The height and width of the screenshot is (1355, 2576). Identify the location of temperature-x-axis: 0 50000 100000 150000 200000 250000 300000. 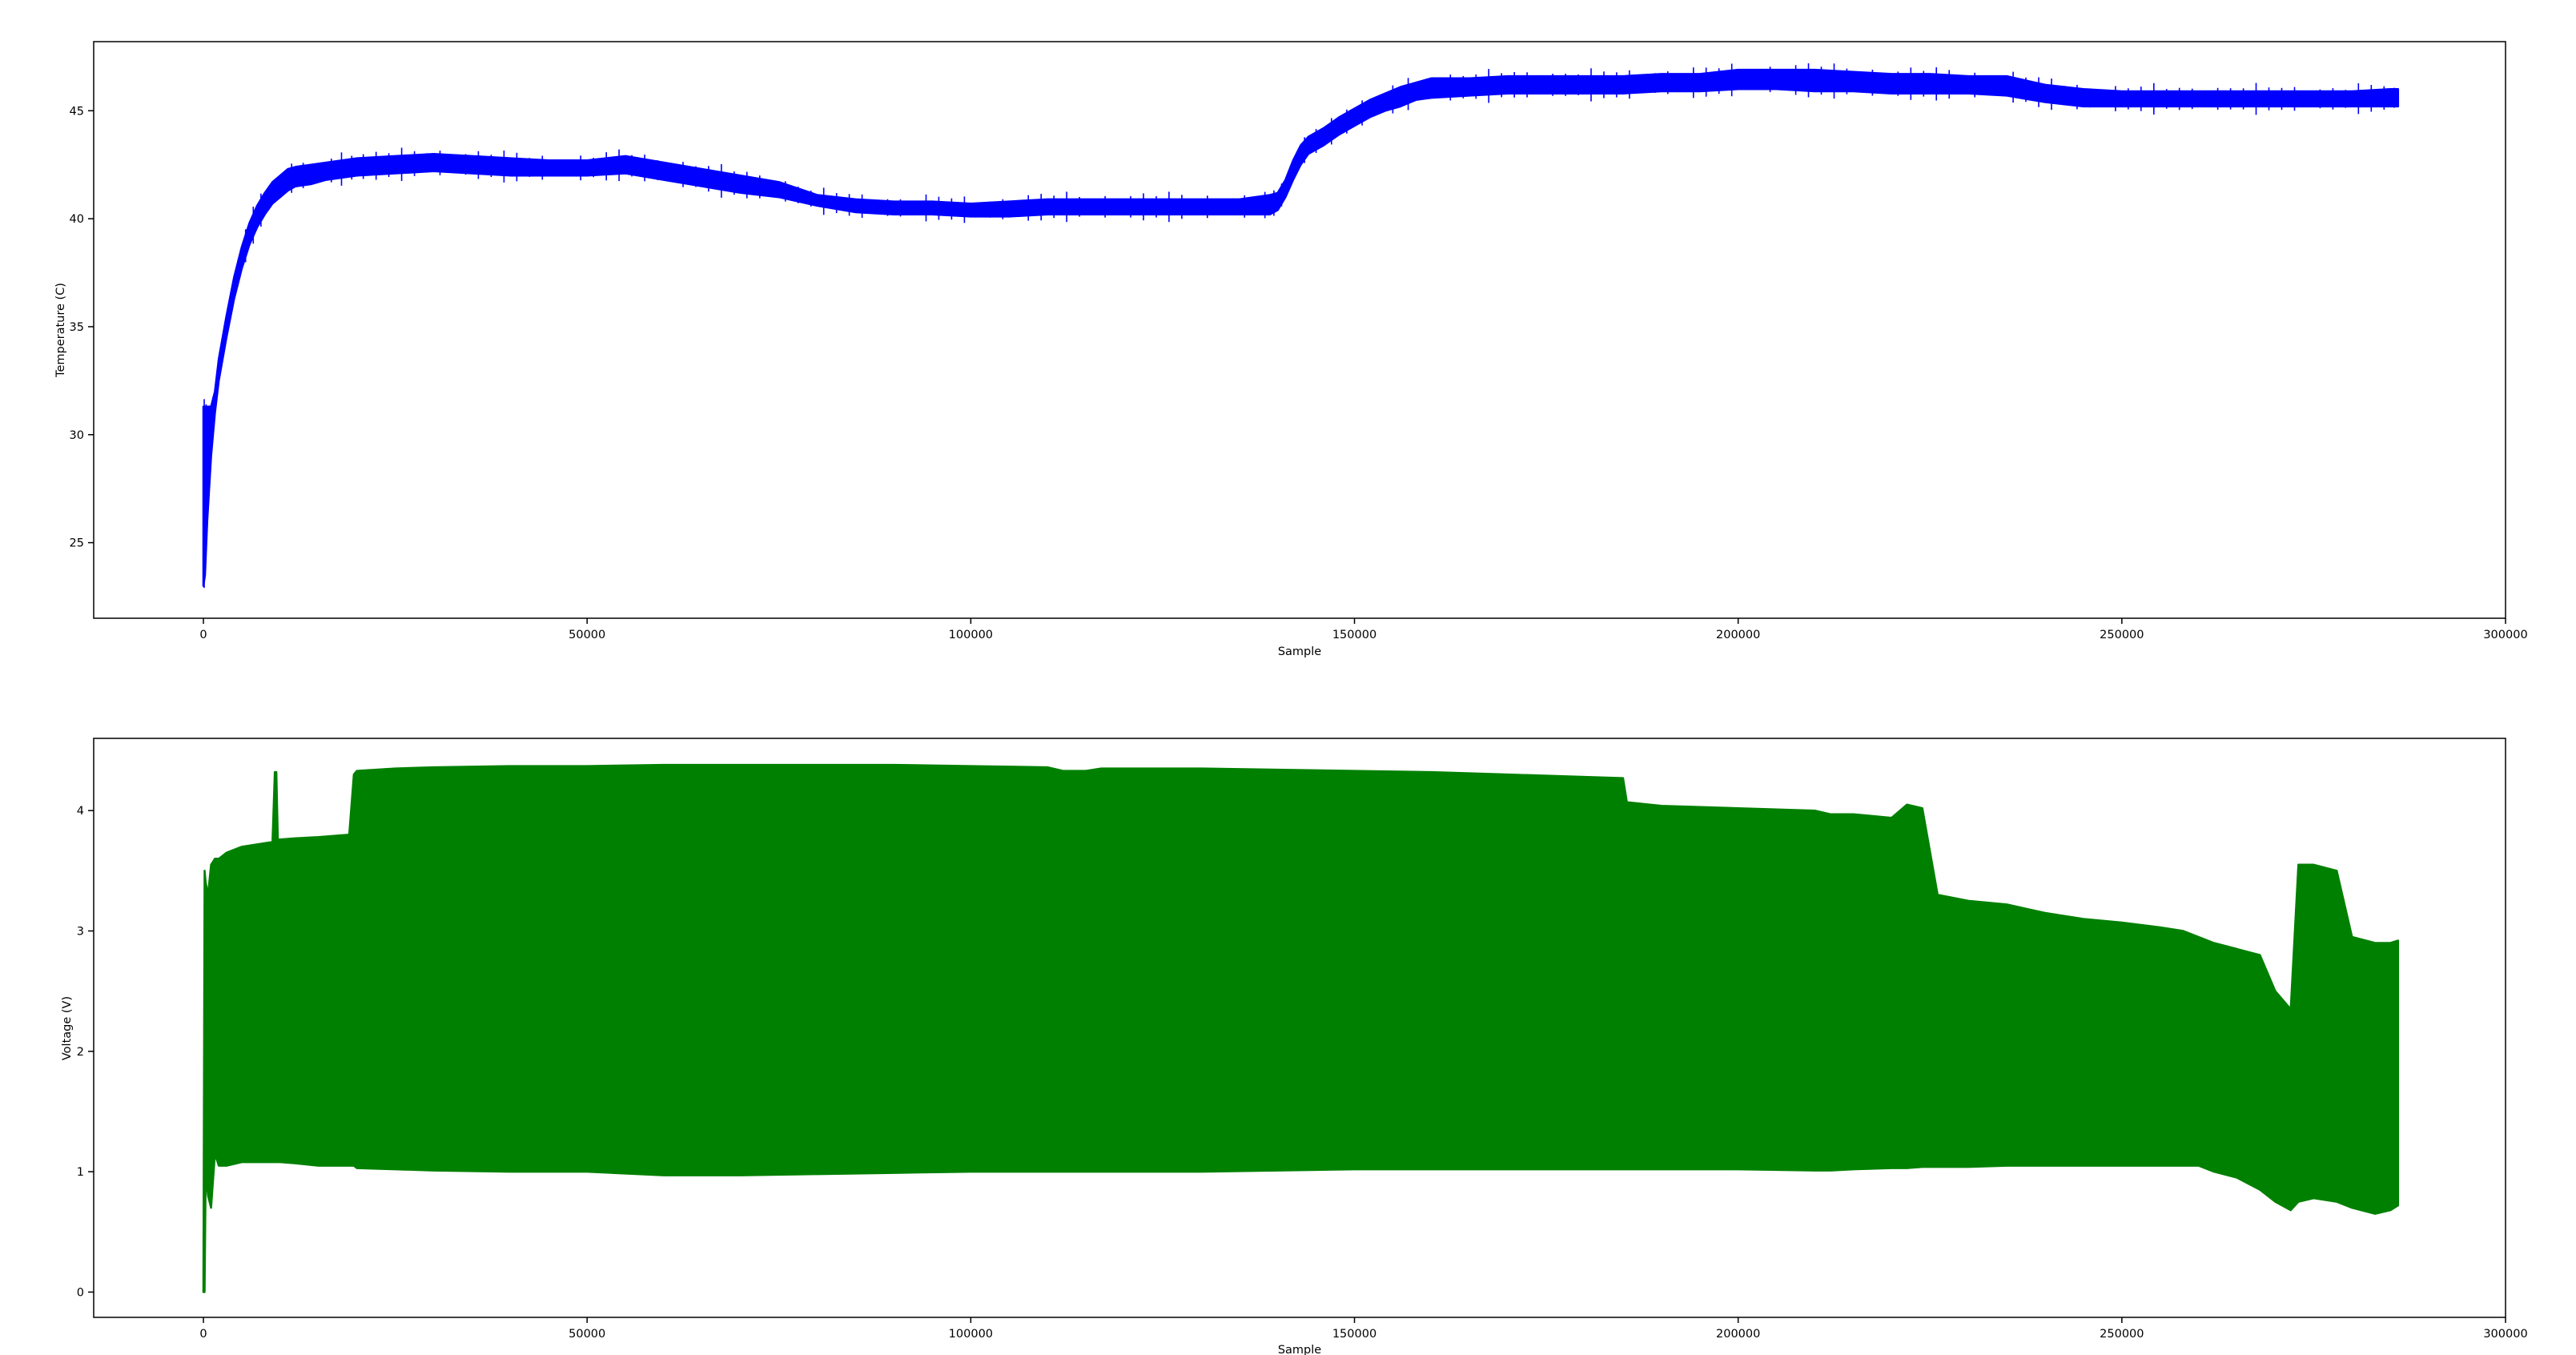
(1363, 629).